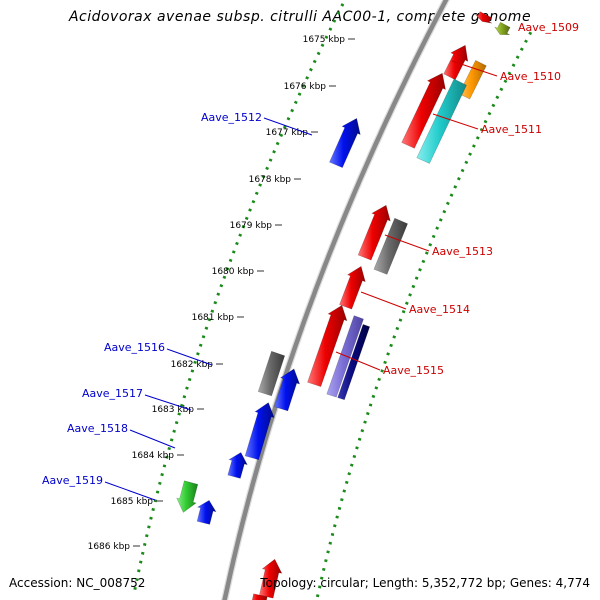 The image size is (600, 600). What do you see at coordinates (439, 309) in the screenshot?
I see `gene-label: Aave_1514` at bounding box center [439, 309].